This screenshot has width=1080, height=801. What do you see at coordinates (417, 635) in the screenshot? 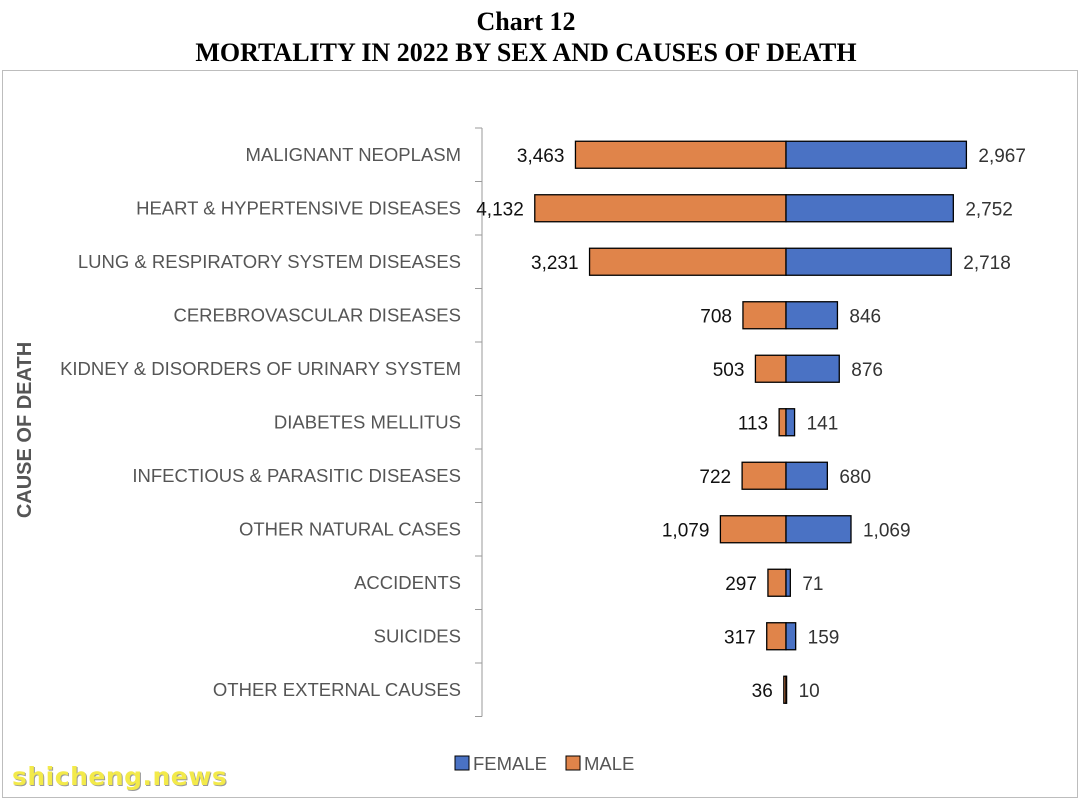
I see `category-label: SUICIDES` at bounding box center [417, 635].